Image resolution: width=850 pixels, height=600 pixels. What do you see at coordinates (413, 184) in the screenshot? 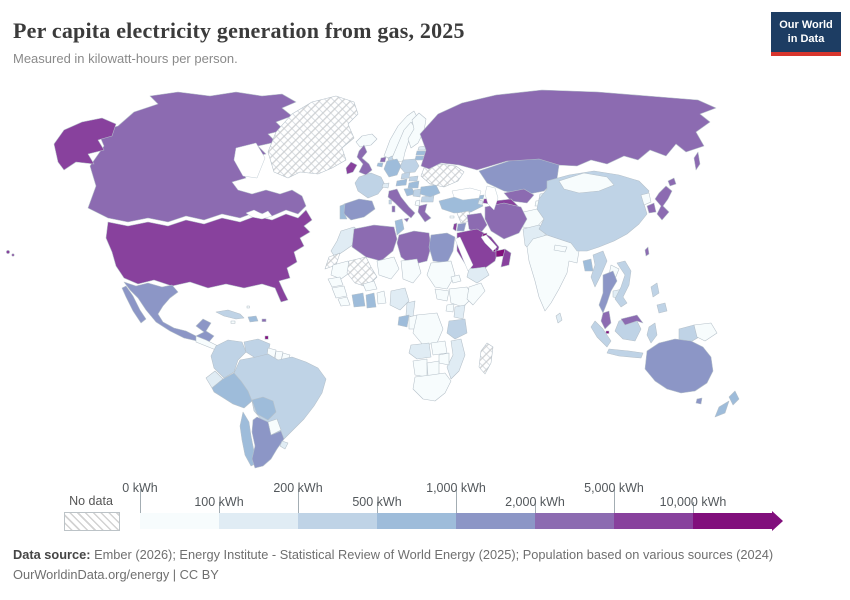
I see `country-hungary` at bounding box center [413, 184].